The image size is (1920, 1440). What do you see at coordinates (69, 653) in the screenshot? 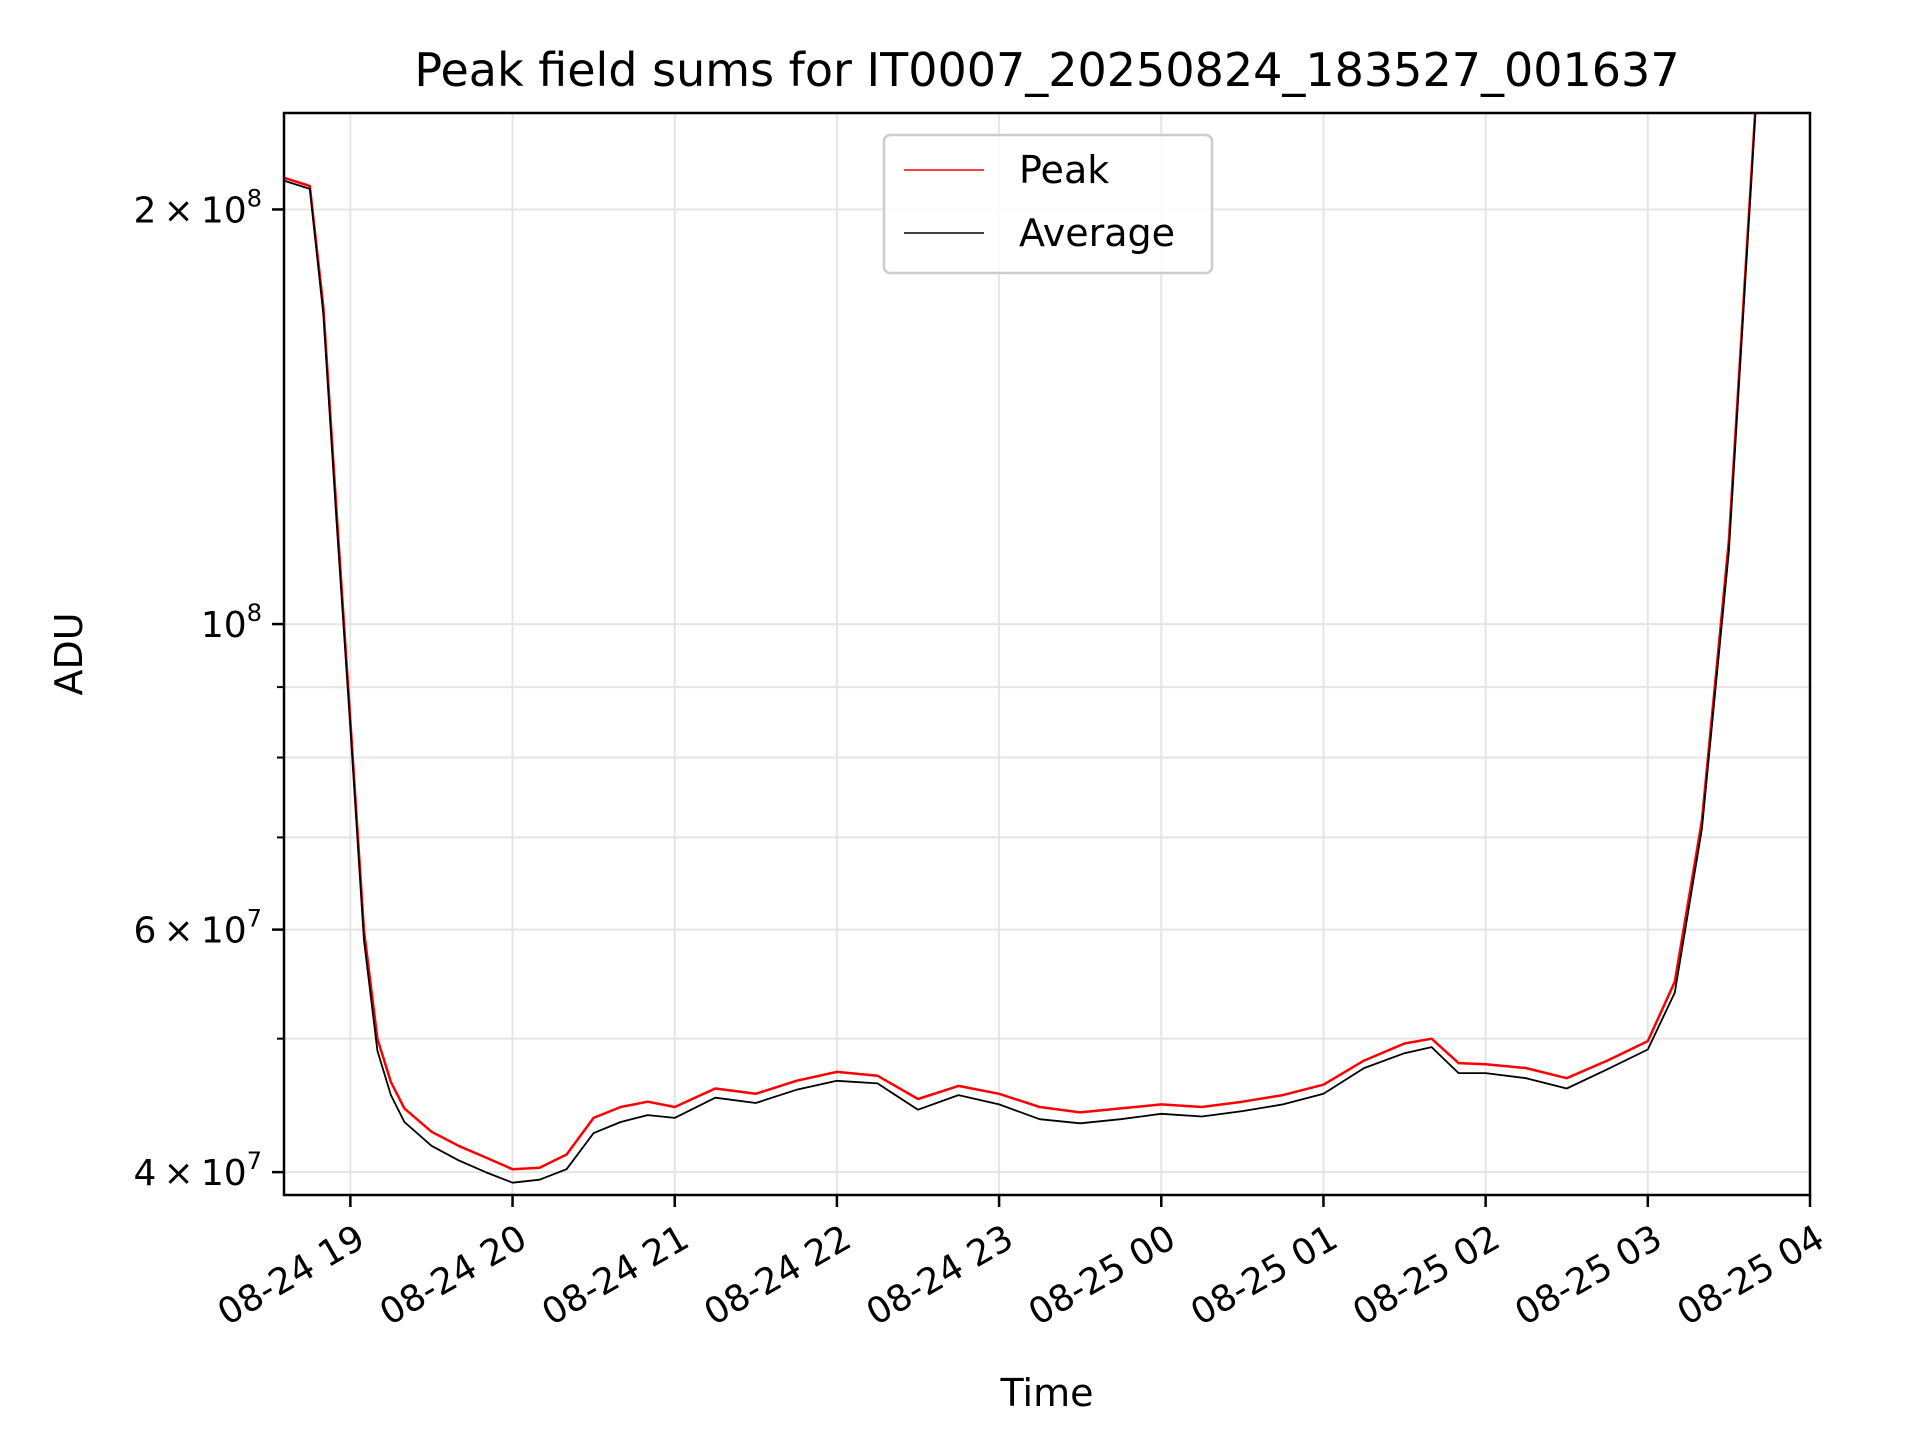
I see `y-axis-label: ADU` at bounding box center [69, 653].